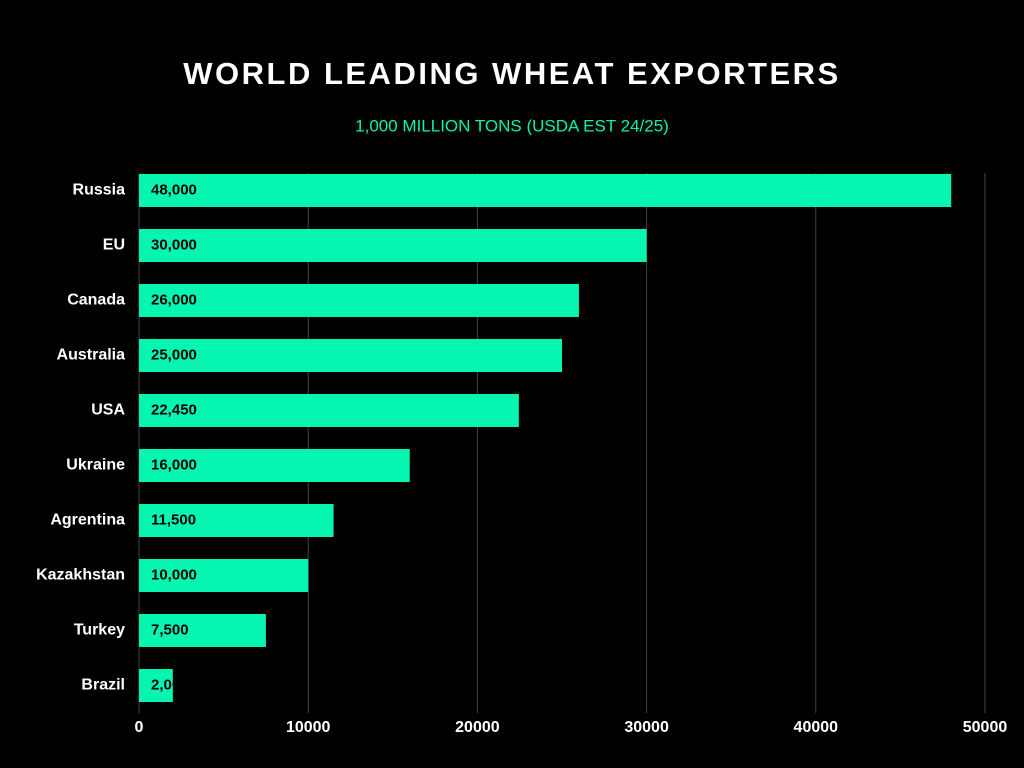 The image size is (1024, 768). I want to click on value-label: 10,000, so click(174, 574).